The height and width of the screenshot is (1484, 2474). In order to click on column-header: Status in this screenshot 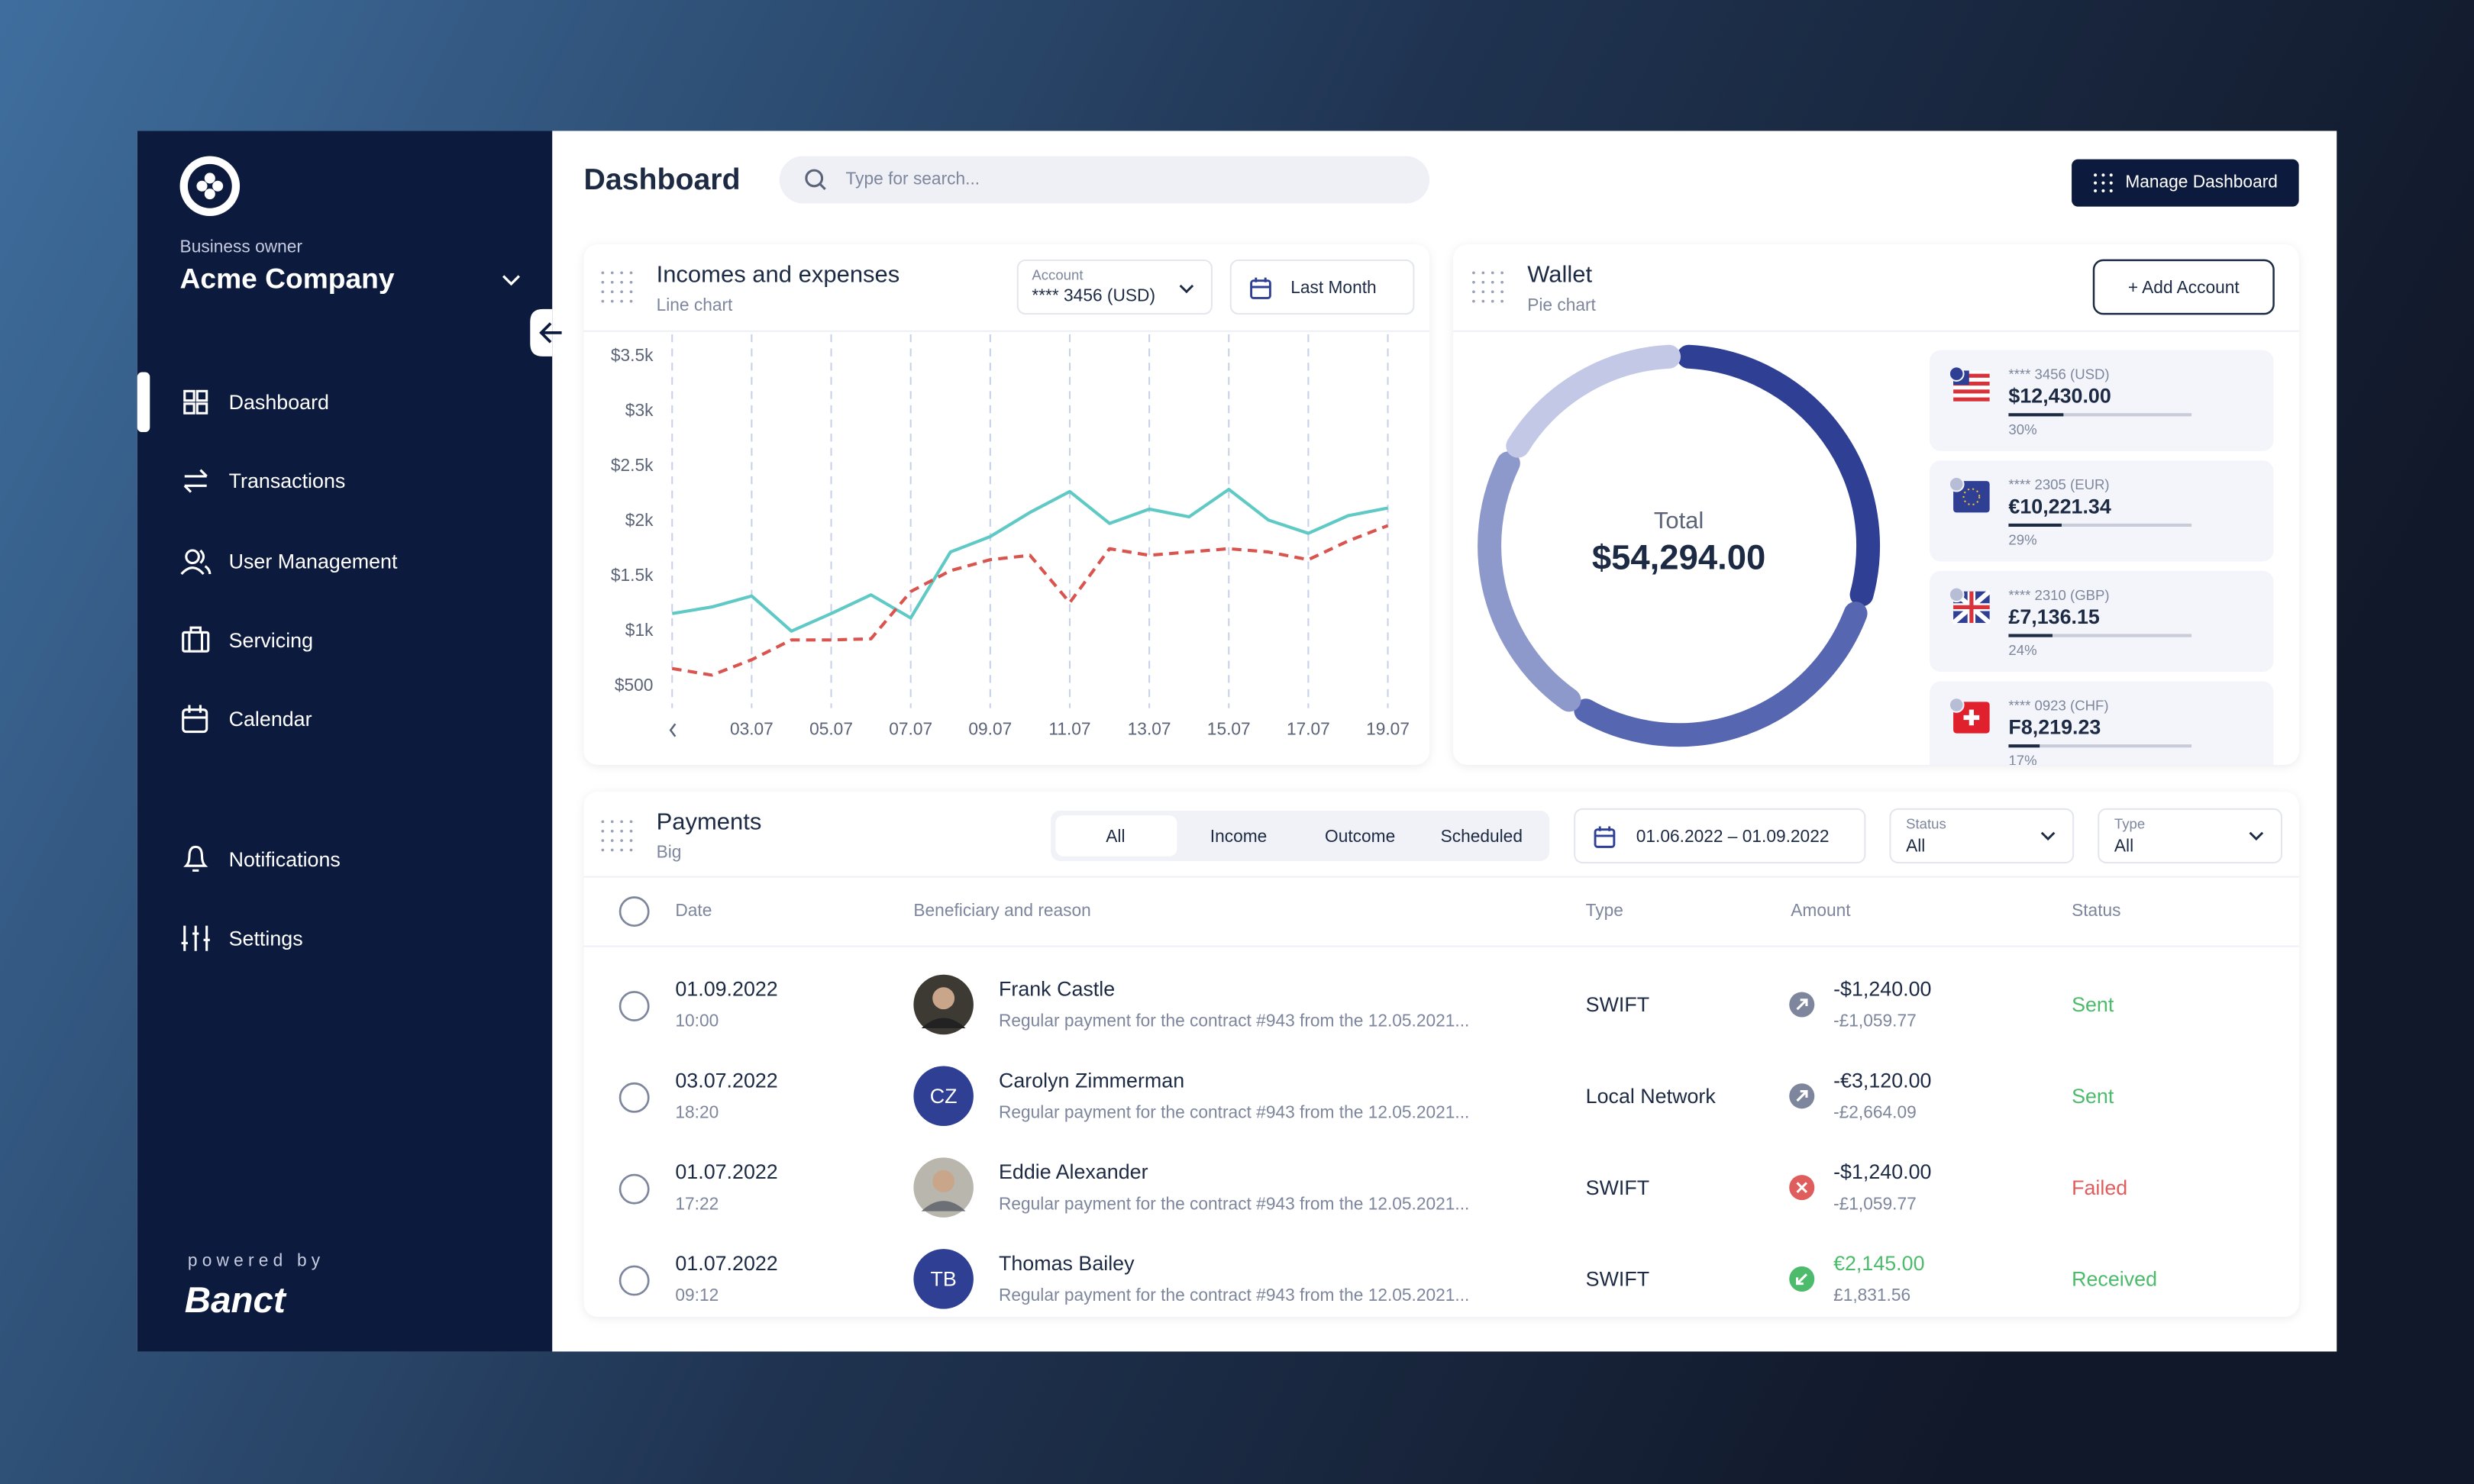, I will do `click(2096, 910)`.